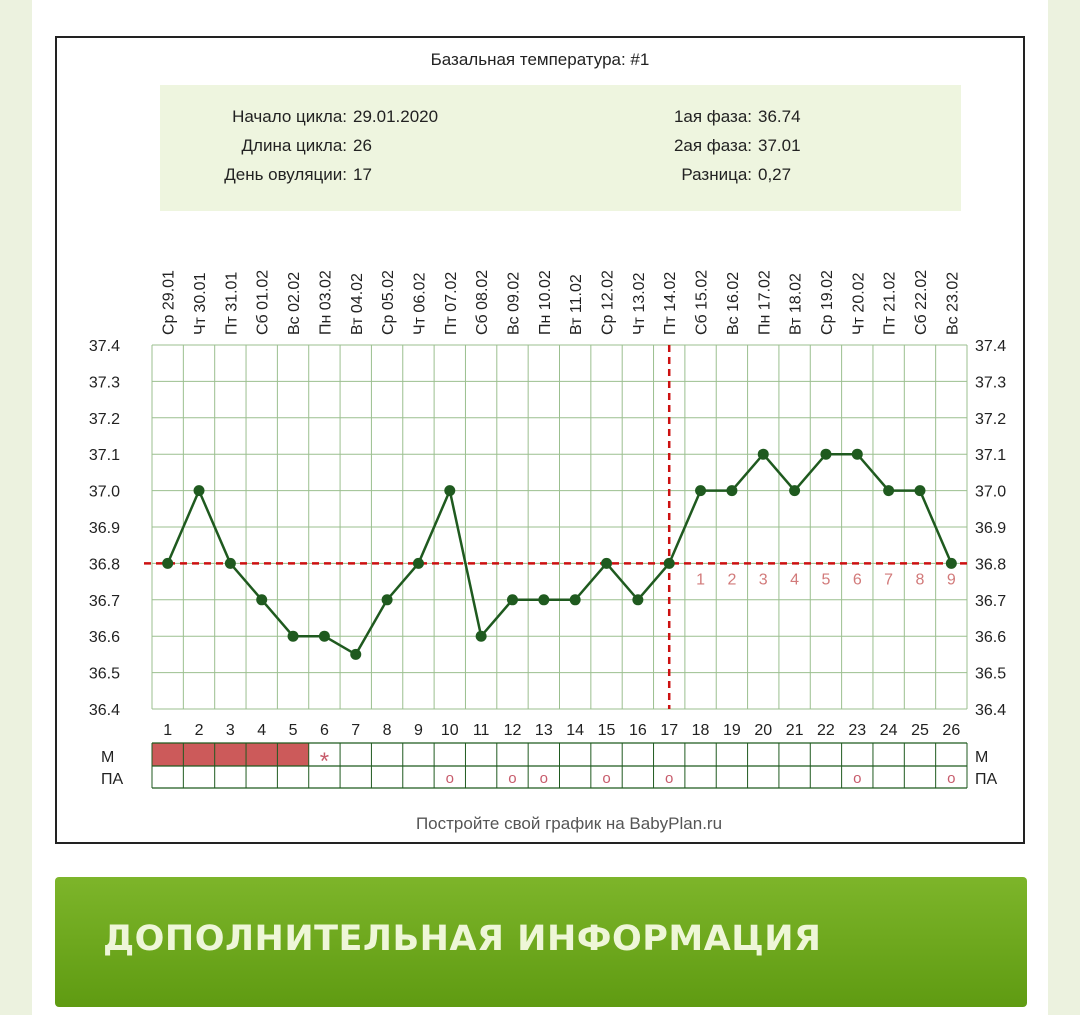 Image resolution: width=1080 pixels, height=1015 pixels. What do you see at coordinates (731, 579) in the screenshot?
I see `luteal-day-label: 2` at bounding box center [731, 579].